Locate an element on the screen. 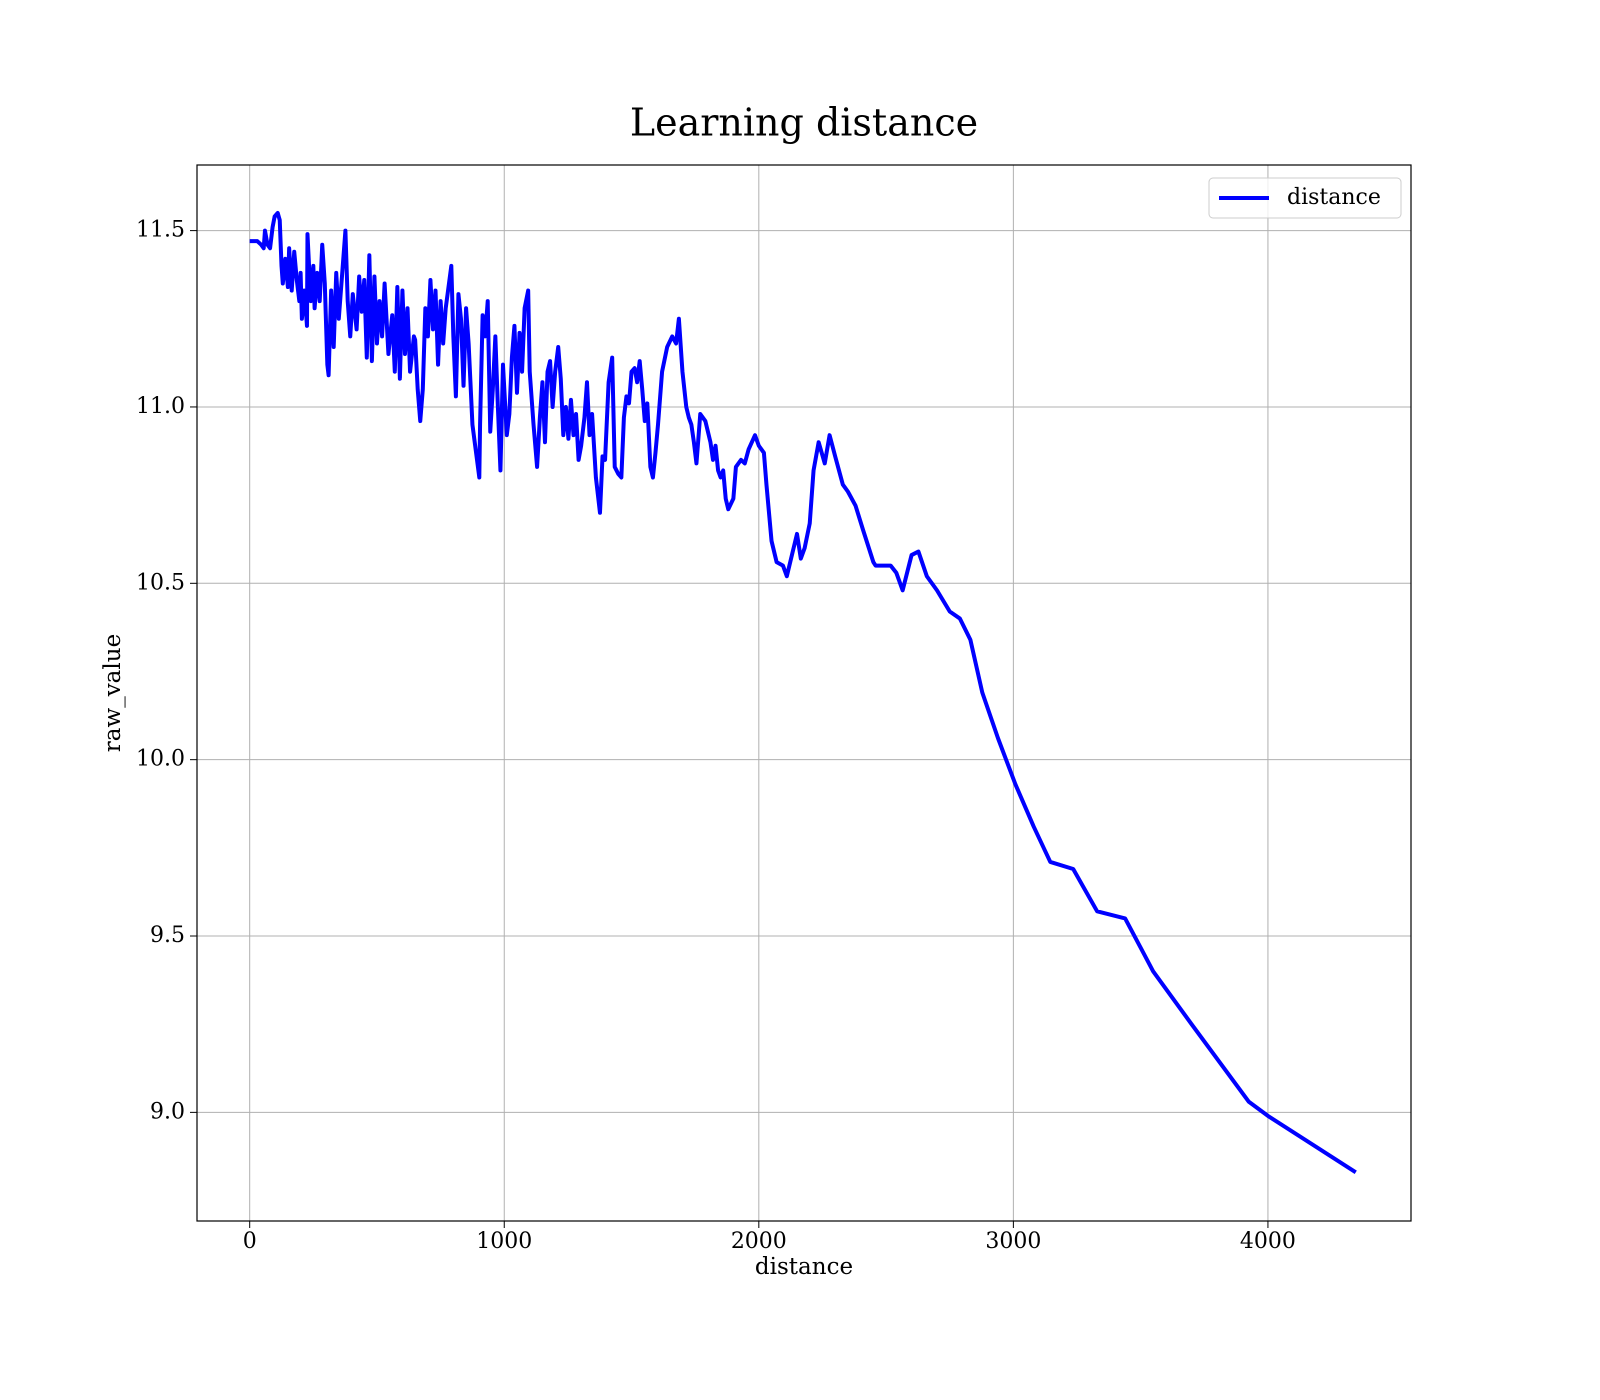 This screenshot has height=1400, width=1600. y-tick-label: 11.5 is located at coordinates (160, 230).